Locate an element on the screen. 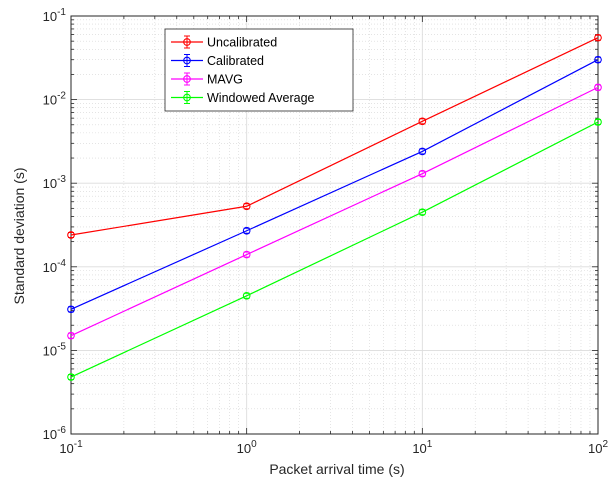  legend-item: Uncalibrated is located at coordinates (224, 42).